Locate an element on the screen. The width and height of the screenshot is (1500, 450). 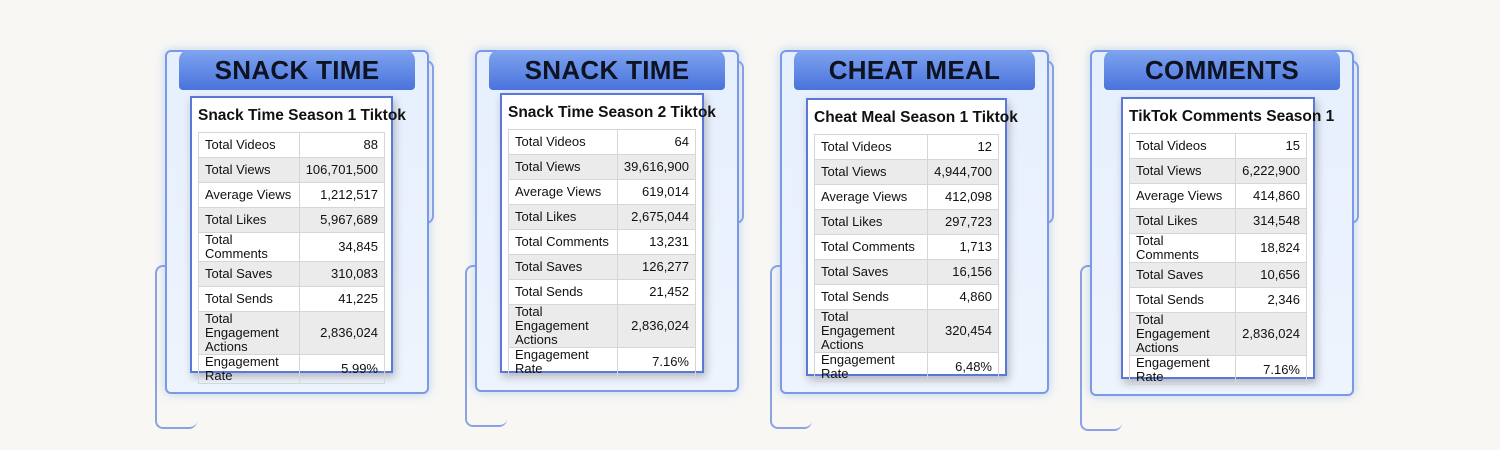
card-header: SNACK TIME is located at coordinates (607, 69).